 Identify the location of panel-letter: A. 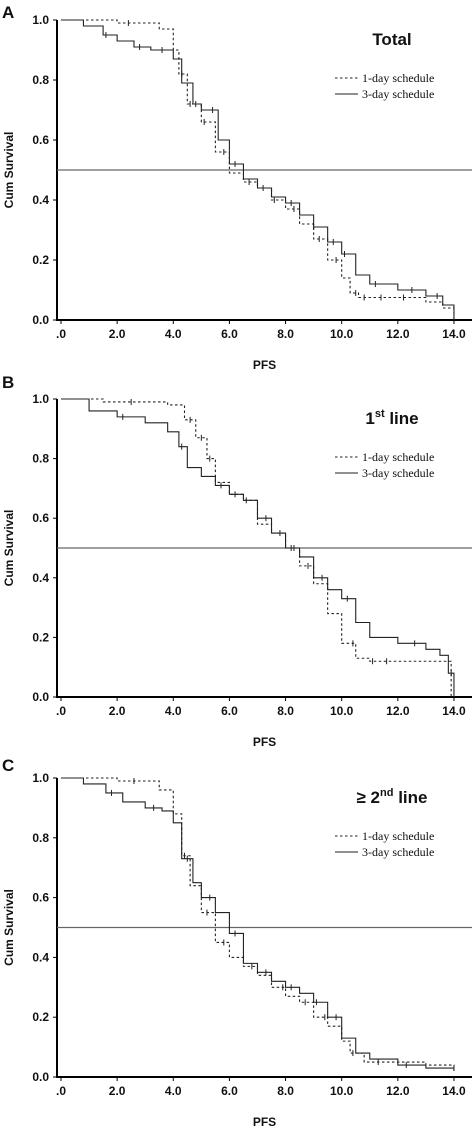
(8, 12).